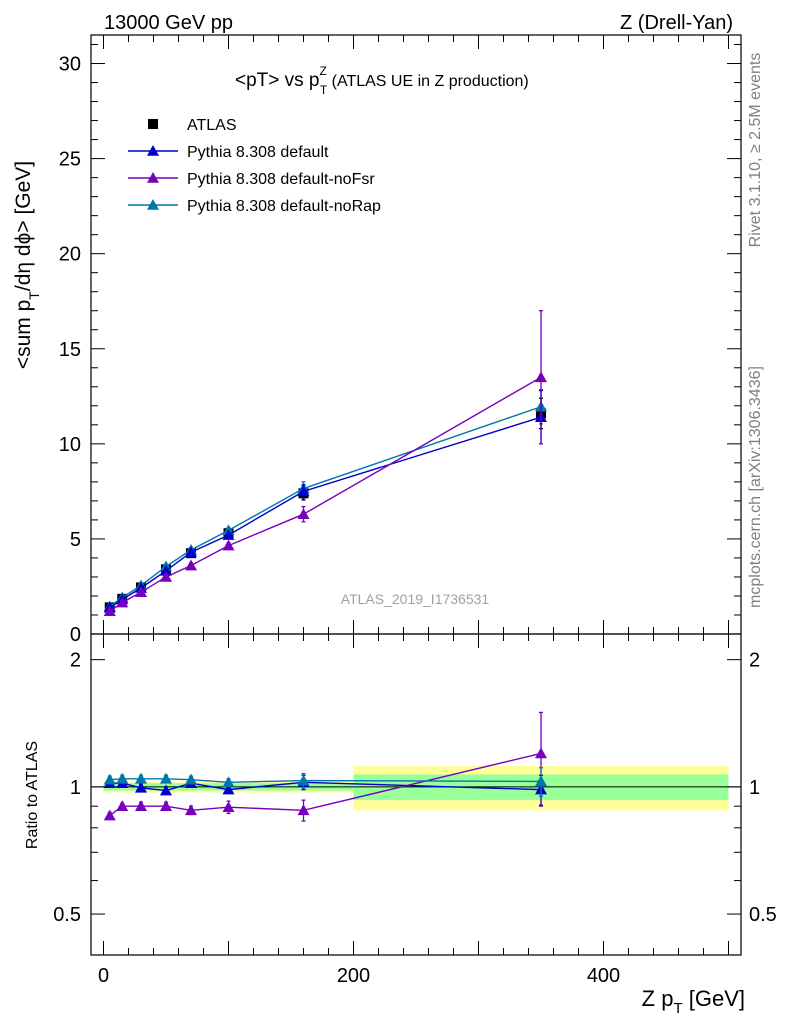  I want to click on ratio-panel-data, so click(325, 766).